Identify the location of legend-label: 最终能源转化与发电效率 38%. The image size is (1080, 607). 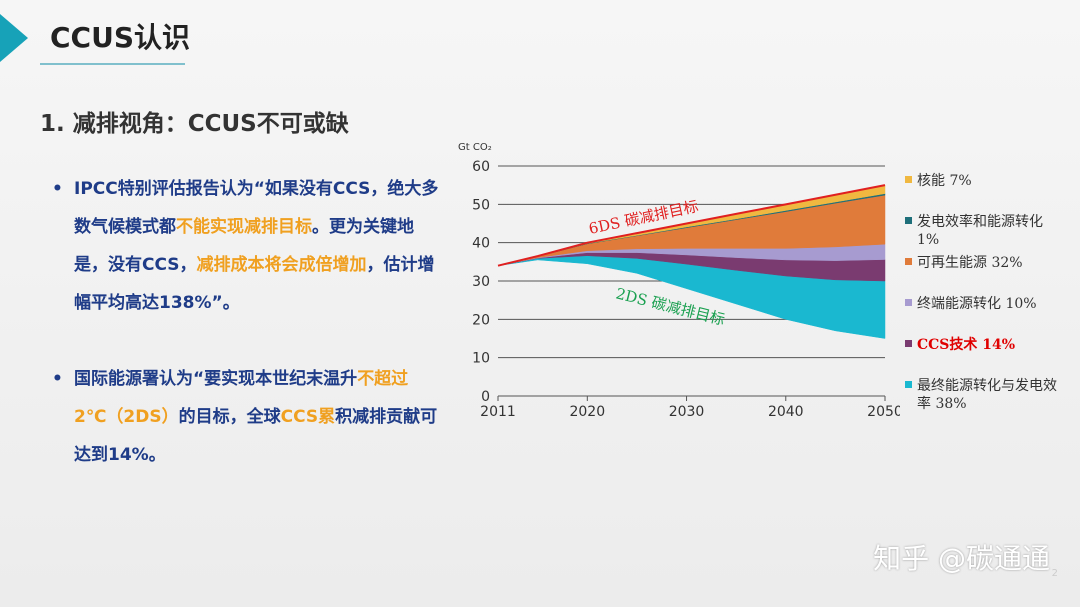
(987, 395).